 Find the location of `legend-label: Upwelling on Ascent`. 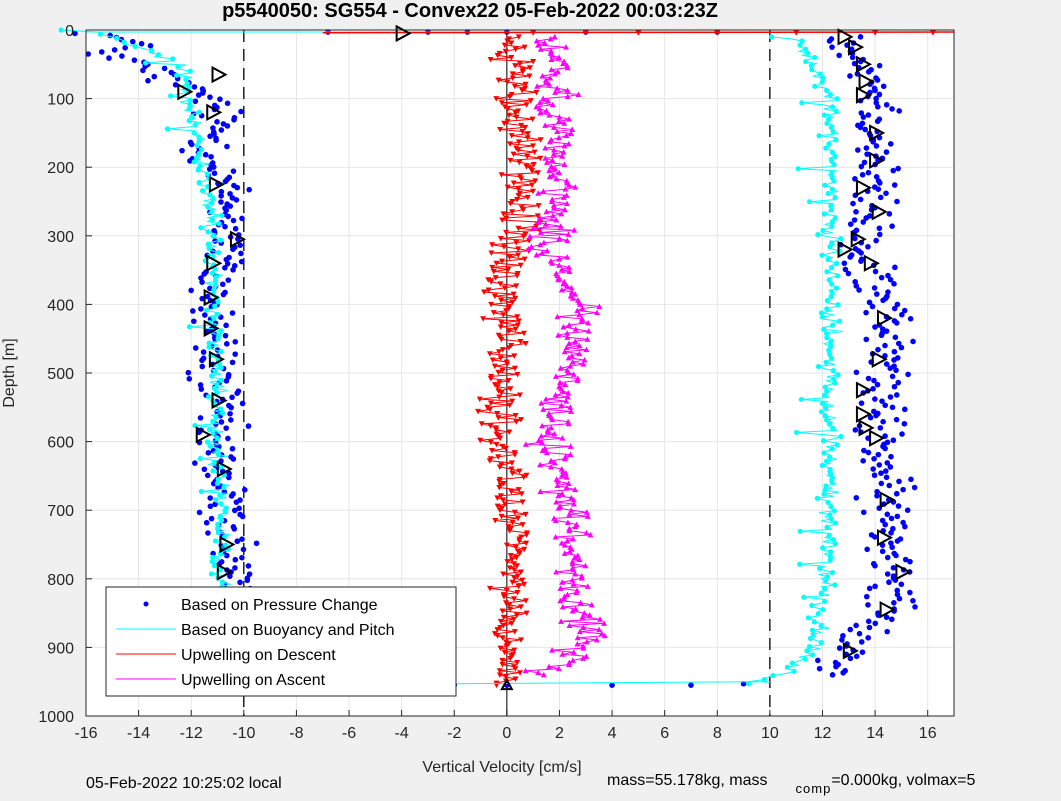

legend-label: Upwelling on Ascent is located at coordinates (253, 680).